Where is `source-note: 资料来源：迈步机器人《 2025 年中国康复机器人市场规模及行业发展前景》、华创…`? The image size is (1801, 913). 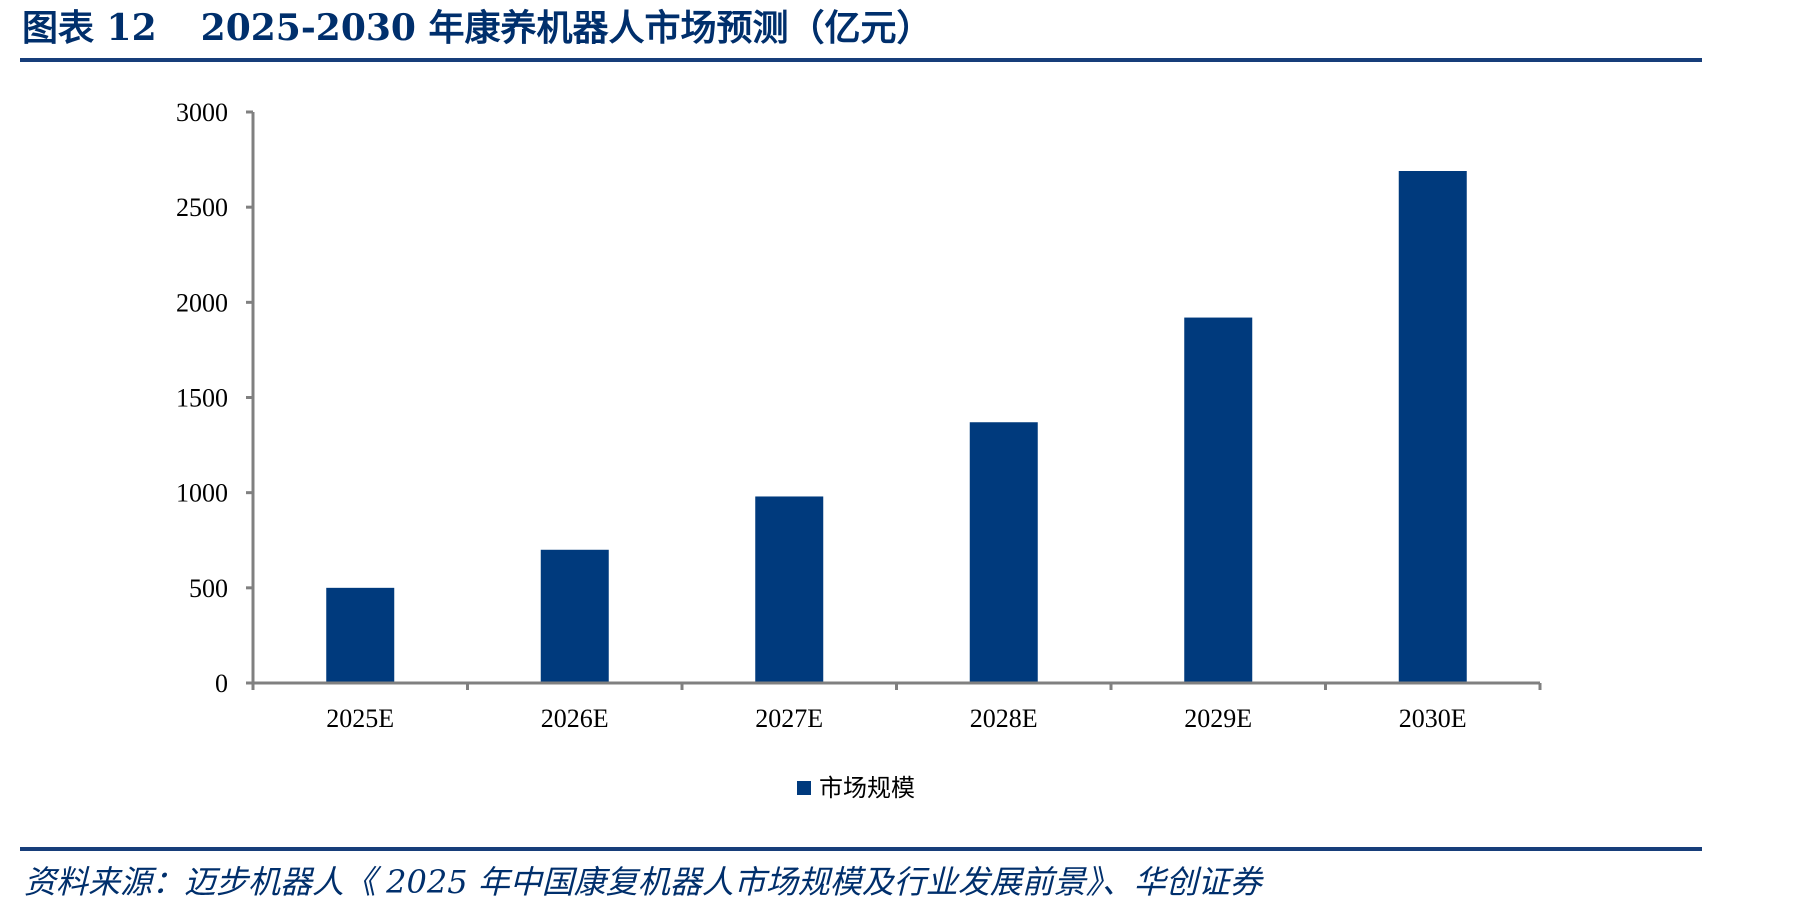 source-note: 资料来源：迈步机器人《 2025 年中国康复机器人市场规模及行业发展前景》、华创… is located at coordinates (643, 882).